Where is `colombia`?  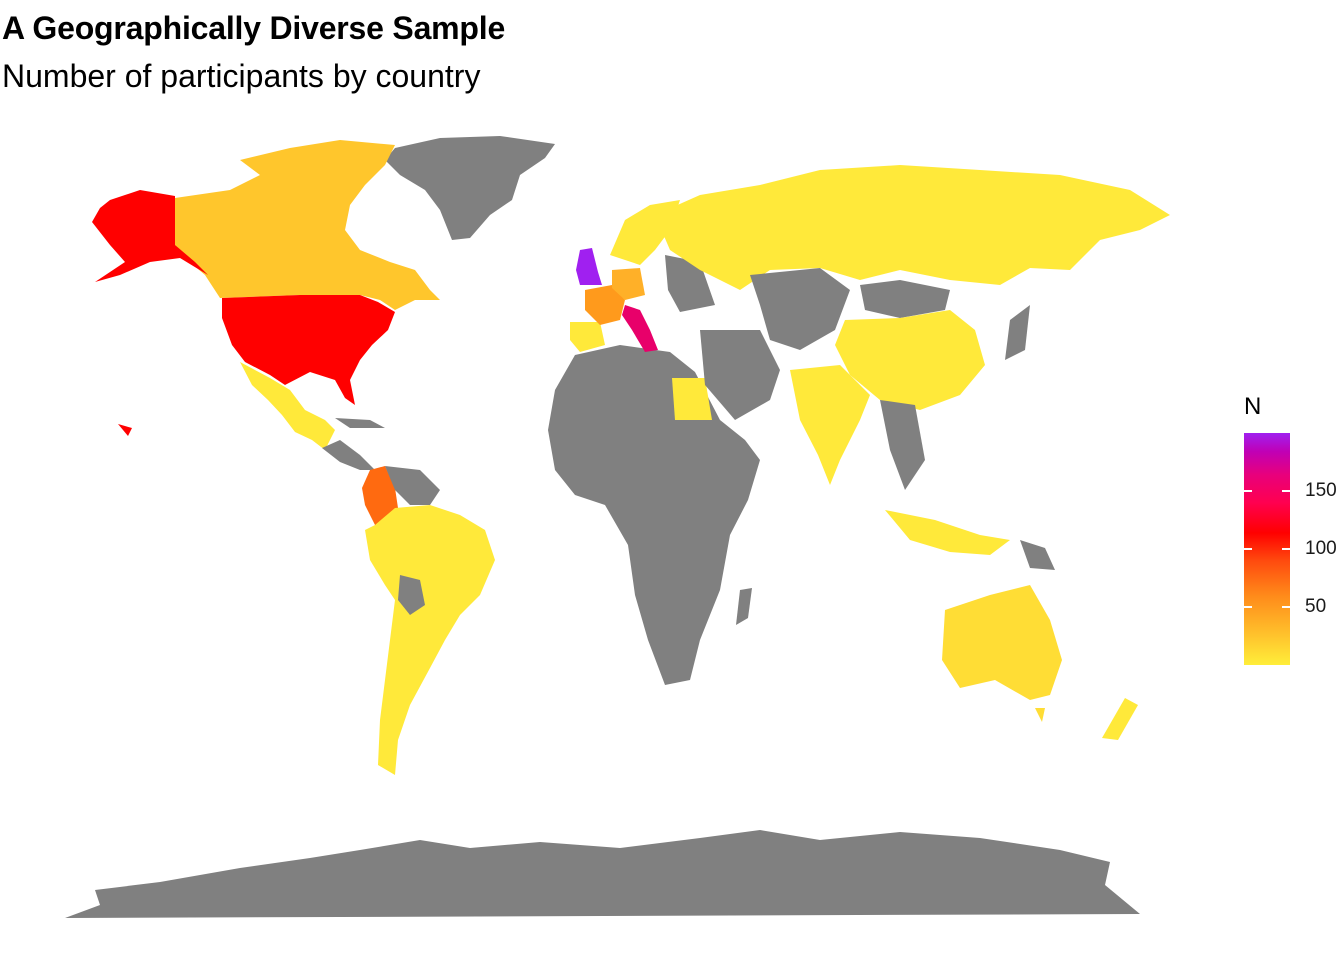
colombia is located at coordinates (380, 497).